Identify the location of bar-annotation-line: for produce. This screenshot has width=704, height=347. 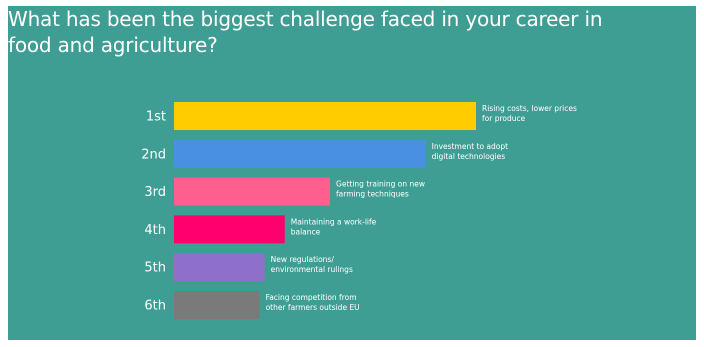
(504, 118).